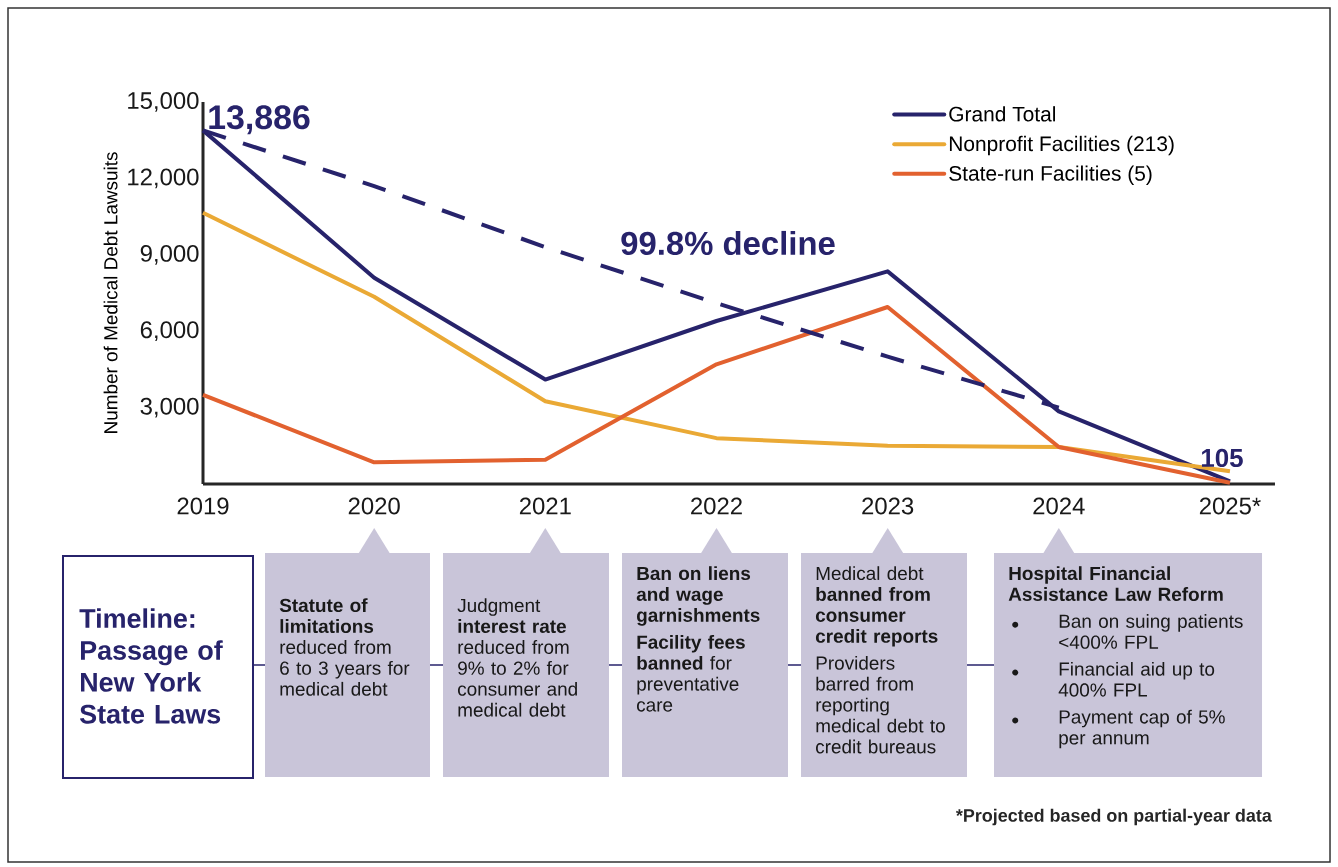 This screenshot has height=867, width=1338. What do you see at coordinates (374, 506) in the screenshot?
I see `x-tick-label: 2020` at bounding box center [374, 506].